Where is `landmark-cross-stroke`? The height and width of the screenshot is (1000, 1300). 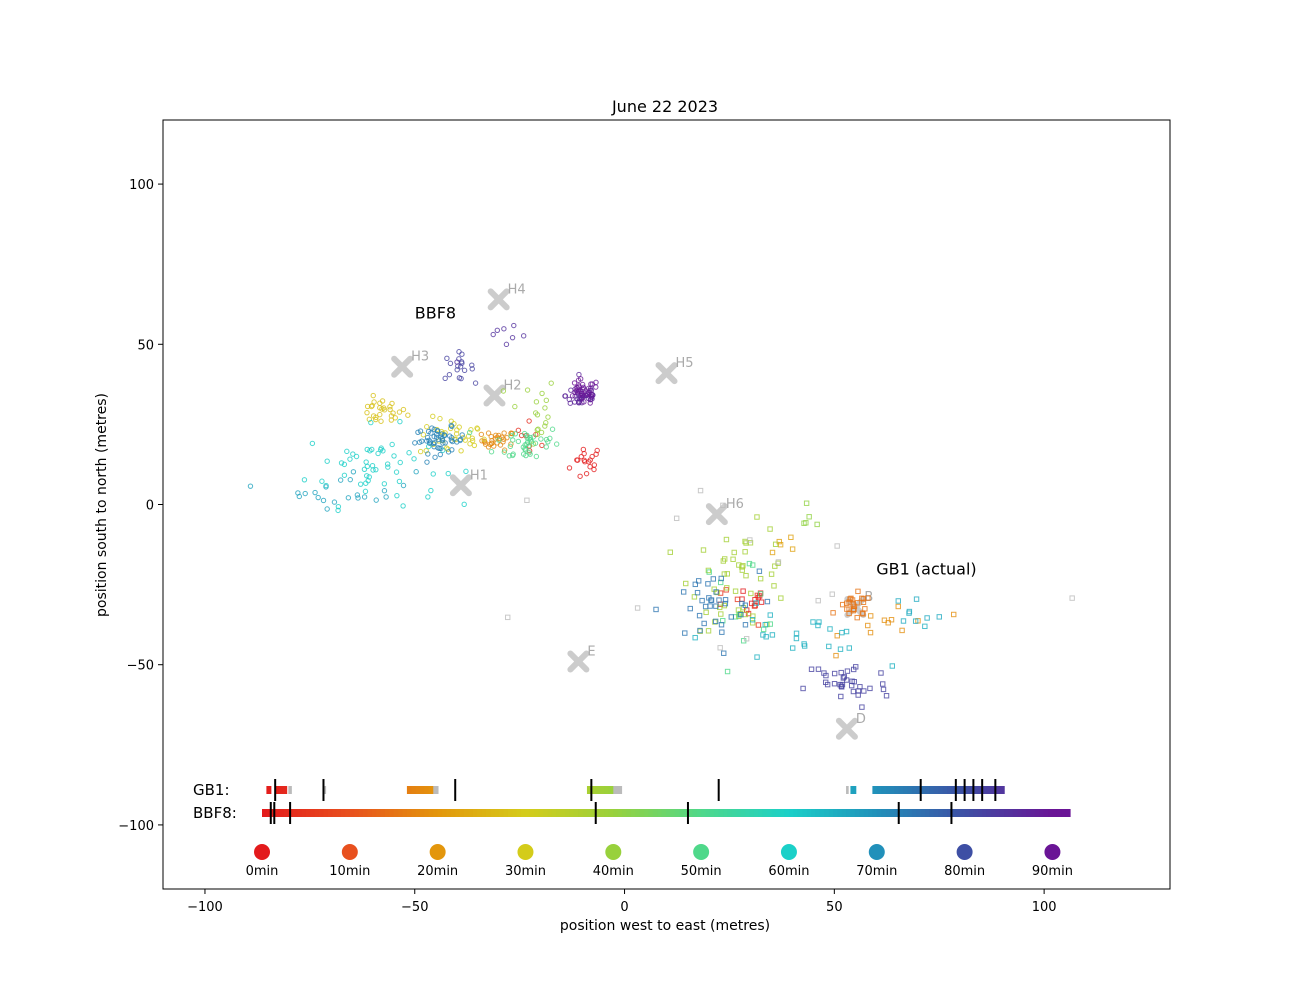 landmark-cross-stroke is located at coordinates (498, 299).